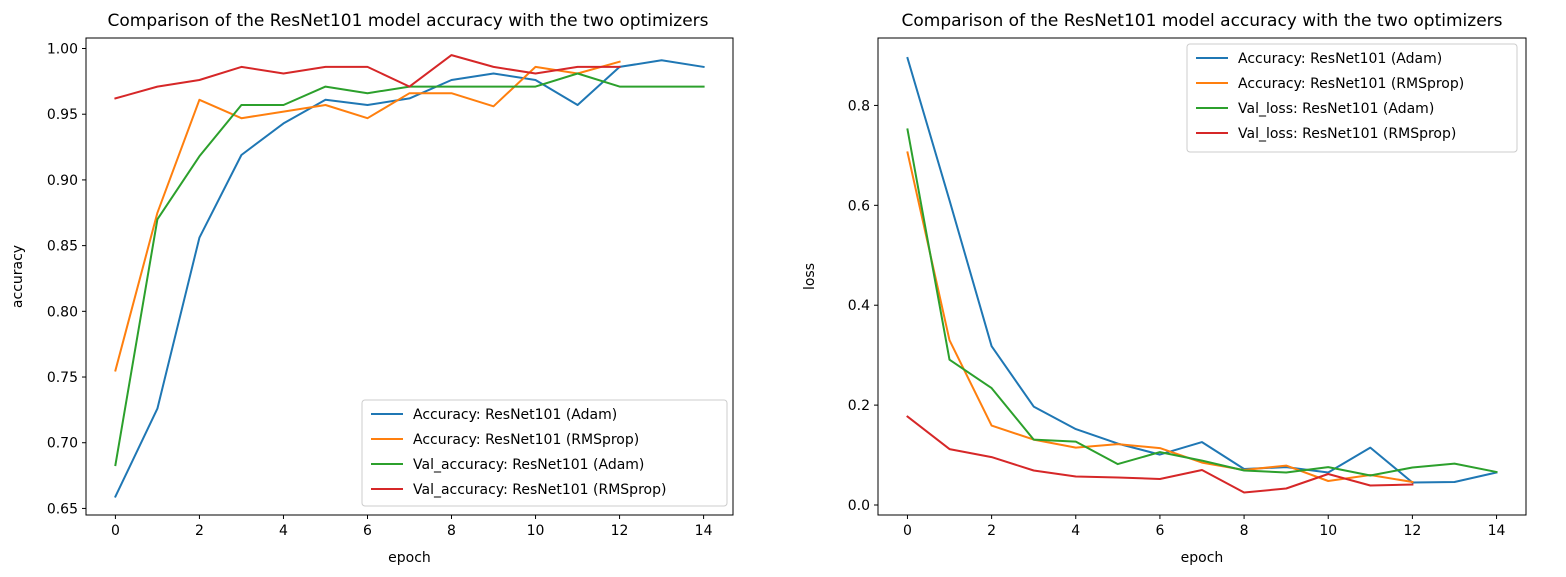 The height and width of the screenshot is (577, 1566). Describe the element at coordinates (62, 312) in the screenshot. I see `y-tick-label: 0.80` at that location.